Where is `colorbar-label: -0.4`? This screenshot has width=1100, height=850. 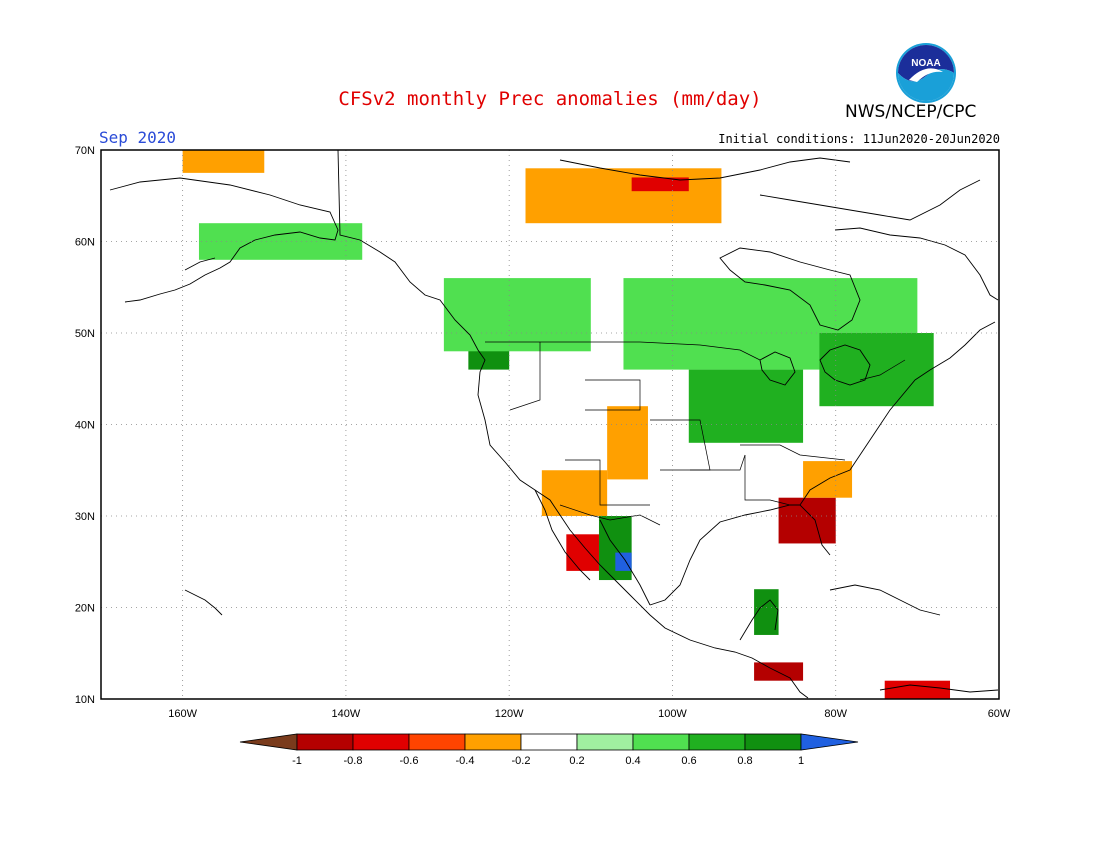
colorbar-label: -0.4 is located at coordinates (465, 761).